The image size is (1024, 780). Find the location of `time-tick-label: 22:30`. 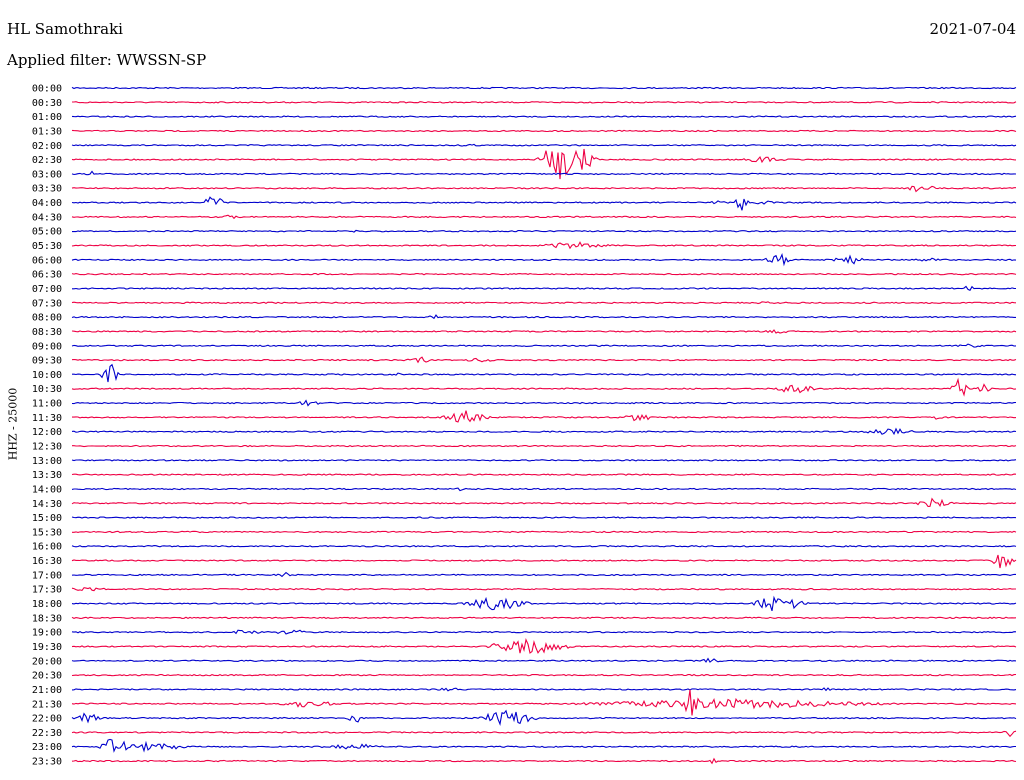

time-tick-label: 22:30 is located at coordinates (47, 733).